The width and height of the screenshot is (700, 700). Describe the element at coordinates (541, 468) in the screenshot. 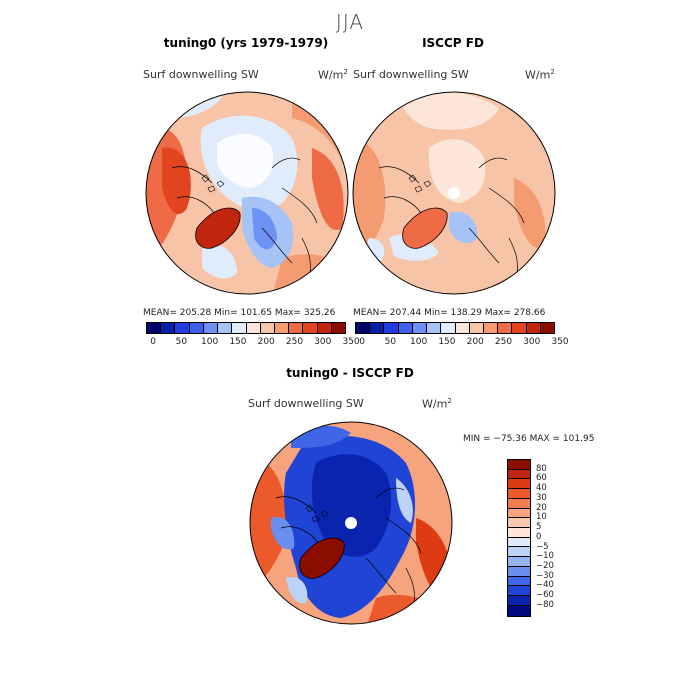

I see `colorbar-tick-label: 80` at that location.